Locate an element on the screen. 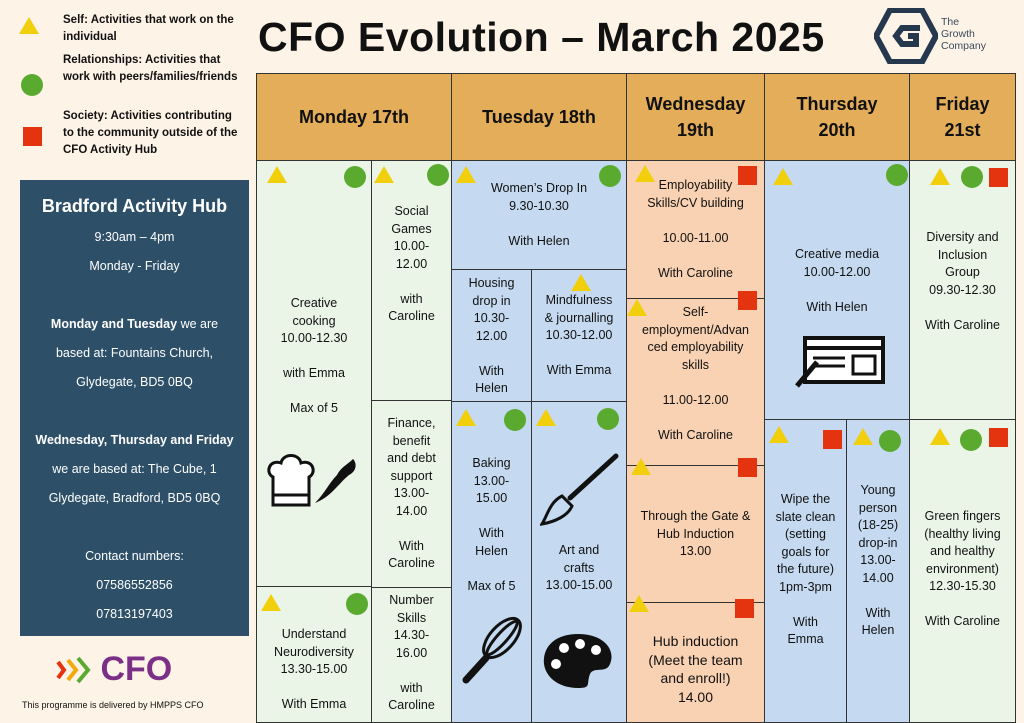 The width and height of the screenshot is (1024, 723). session-line: Housing is located at coordinates (491, 283).